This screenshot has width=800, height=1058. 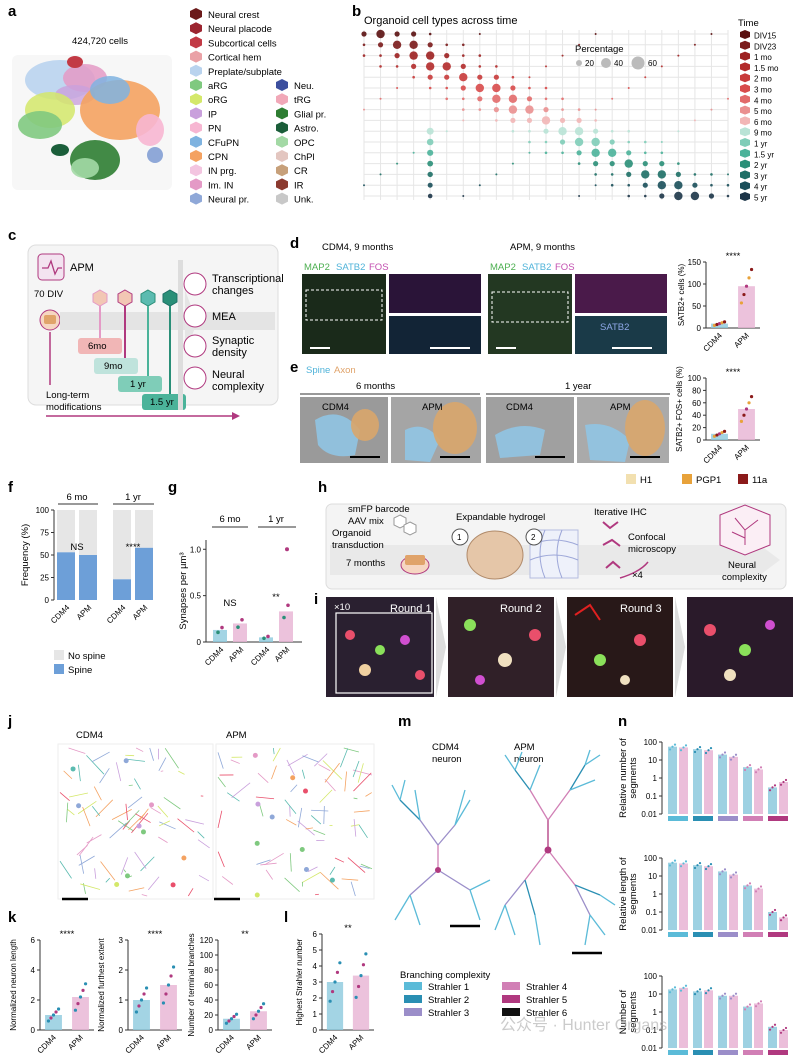 I want to click on legend2-label-7: IR, so click(x=299, y=185).